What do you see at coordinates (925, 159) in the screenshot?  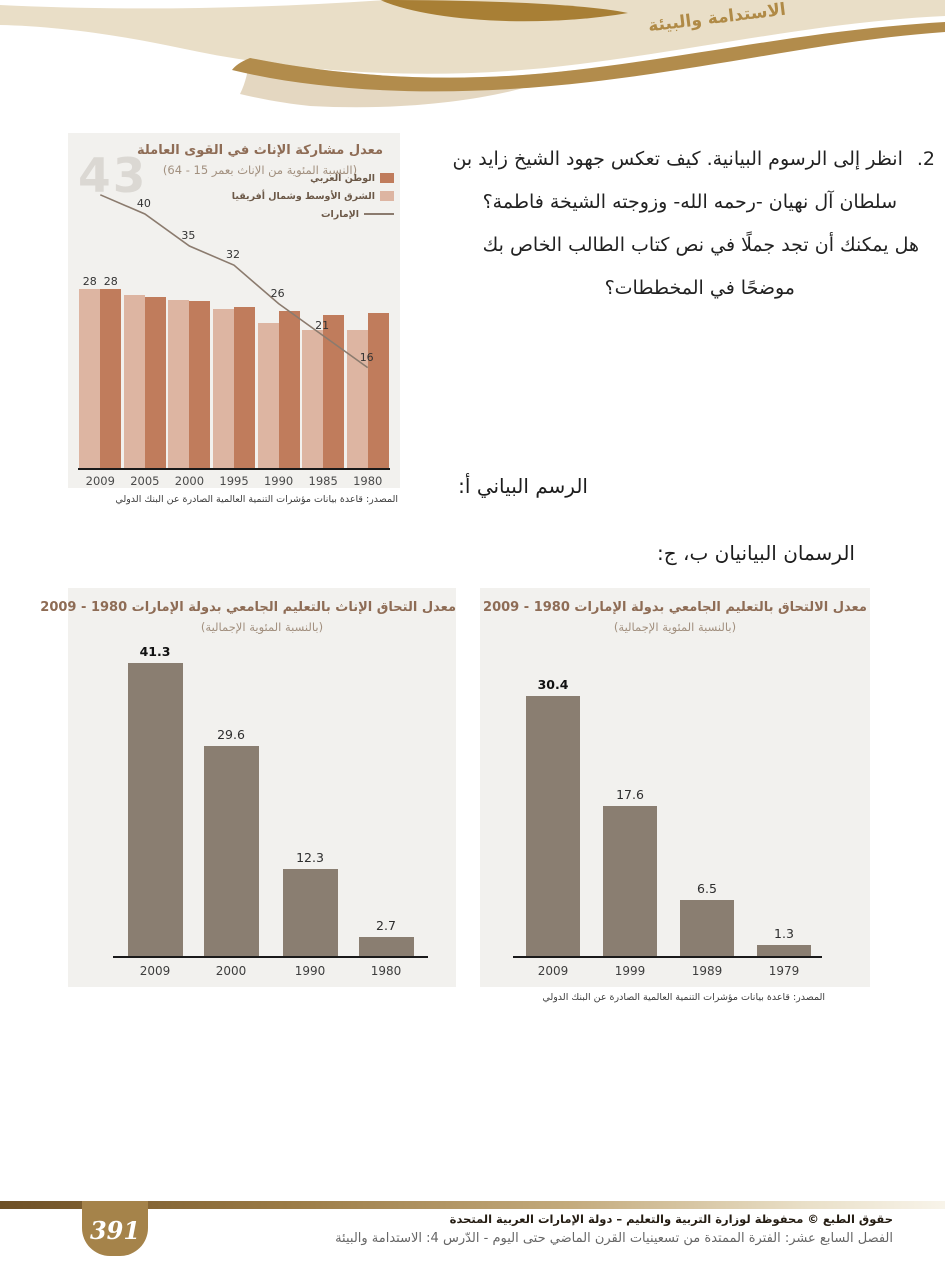 I see `question-number: 2.` at bounding box center [925, 159].